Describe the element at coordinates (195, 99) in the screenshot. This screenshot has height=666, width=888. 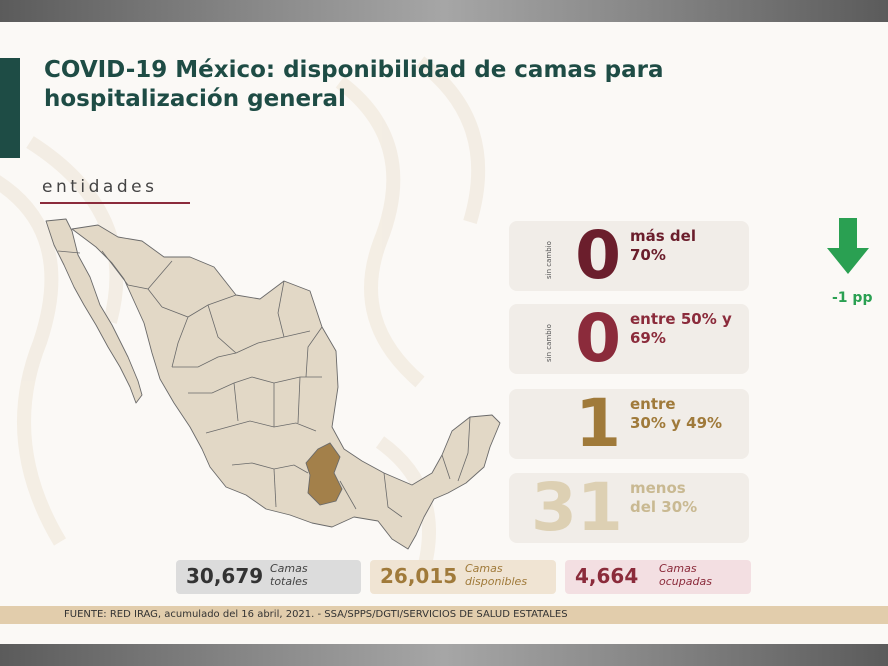
I see `title-line-2: hospitalización general` at that location.